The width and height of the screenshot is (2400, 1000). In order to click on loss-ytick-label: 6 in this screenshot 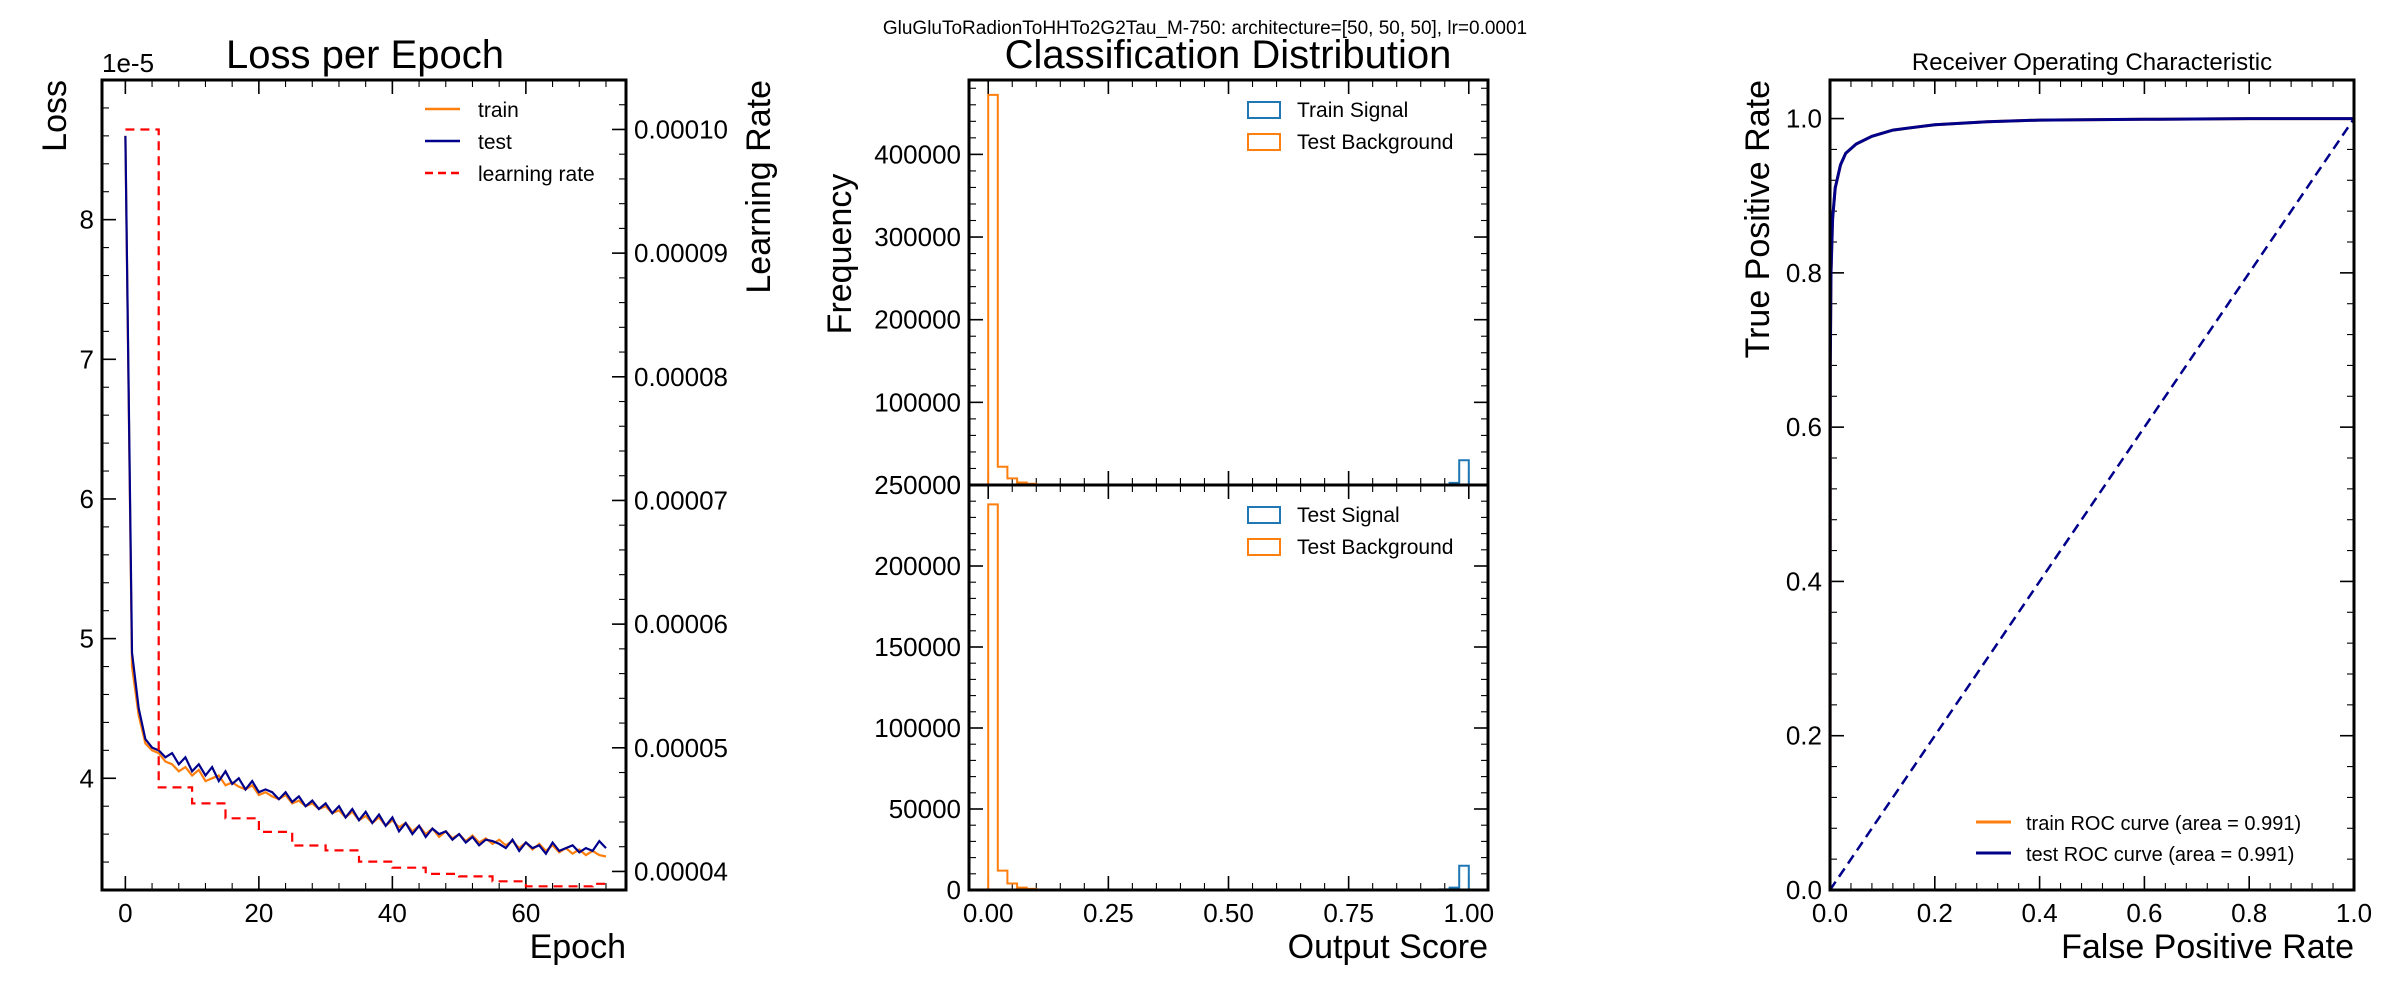, I will do `click(87, 499)`.